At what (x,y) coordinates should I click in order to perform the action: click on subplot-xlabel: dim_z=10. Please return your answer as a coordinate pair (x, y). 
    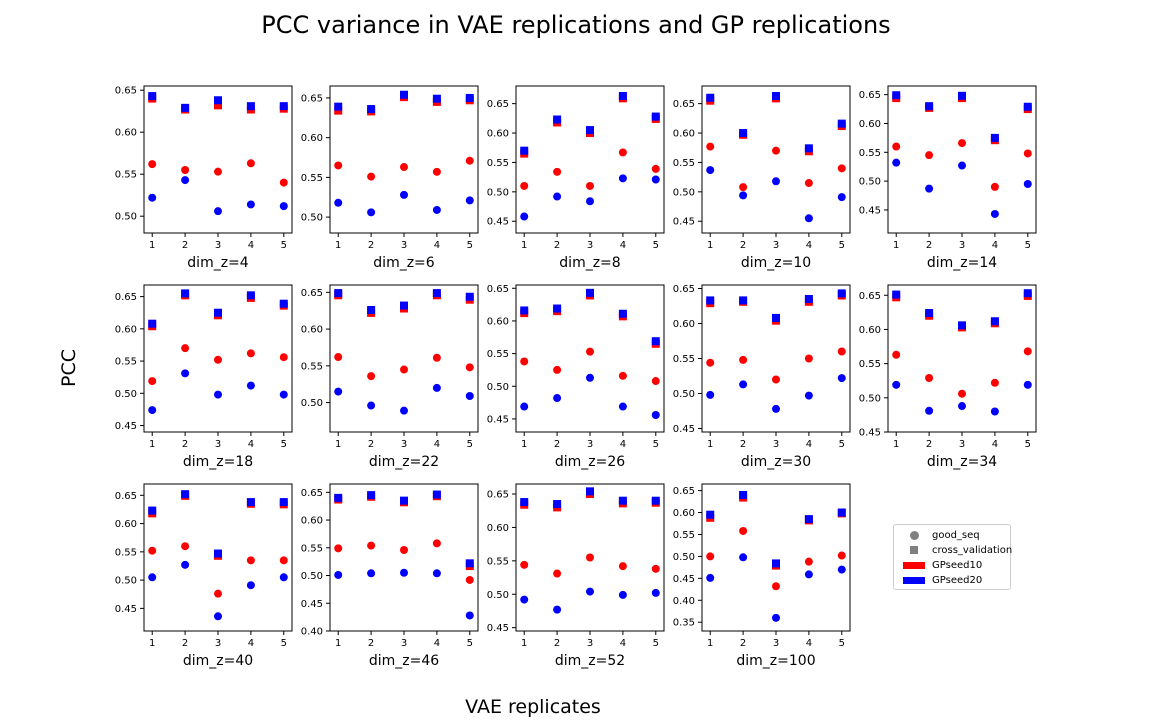
    Looking at the image, I should click on (776, 263).